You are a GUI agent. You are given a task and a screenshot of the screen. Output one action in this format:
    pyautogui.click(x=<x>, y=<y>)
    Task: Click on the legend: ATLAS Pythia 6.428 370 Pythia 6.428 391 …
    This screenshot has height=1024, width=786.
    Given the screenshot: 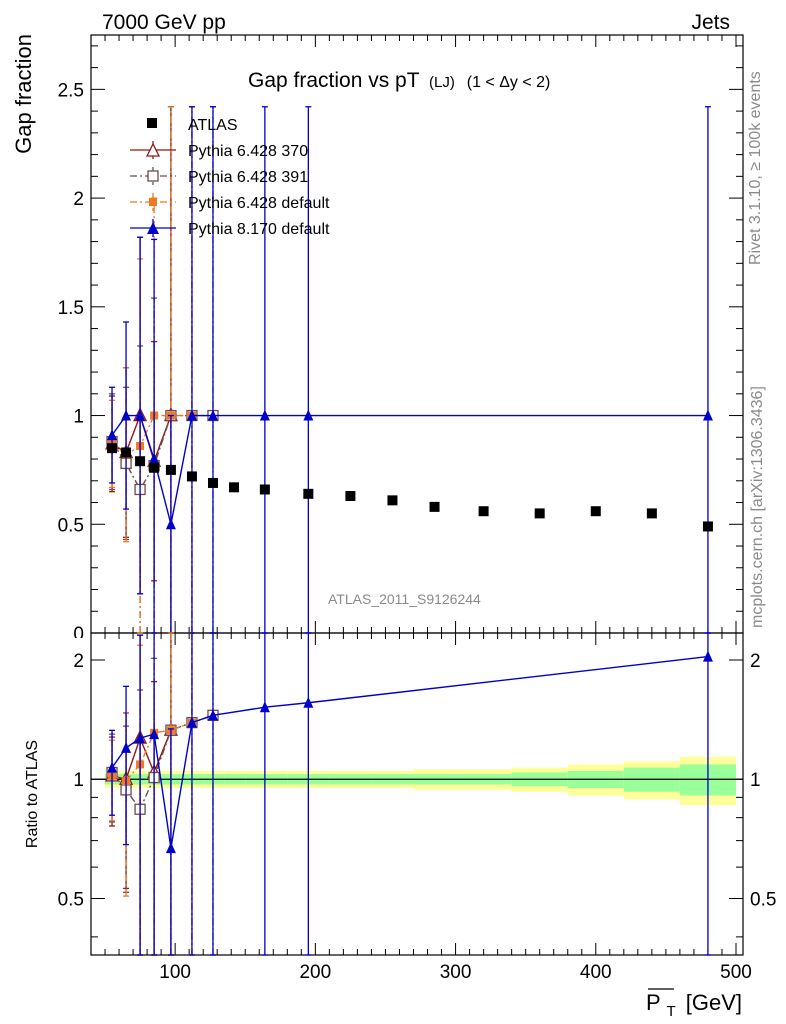 What is the action you would take?
    pyautogui.click(x=230, y=177)
    